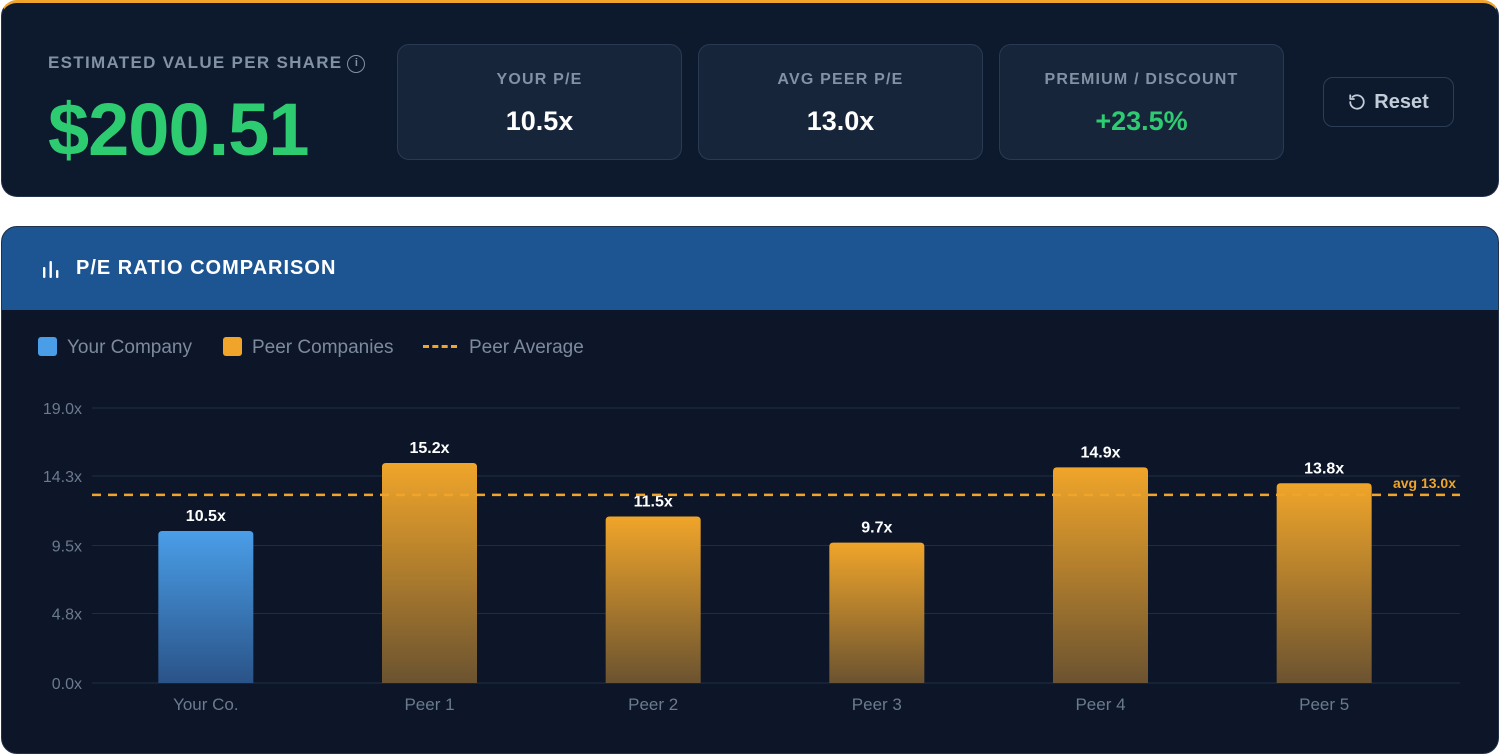 The width and height of the screenshot is (1500, 754). Describe the element at coordinates (503, 348) in the screenshot. I see `legend-item-peer-average: Peer Average` at that location.